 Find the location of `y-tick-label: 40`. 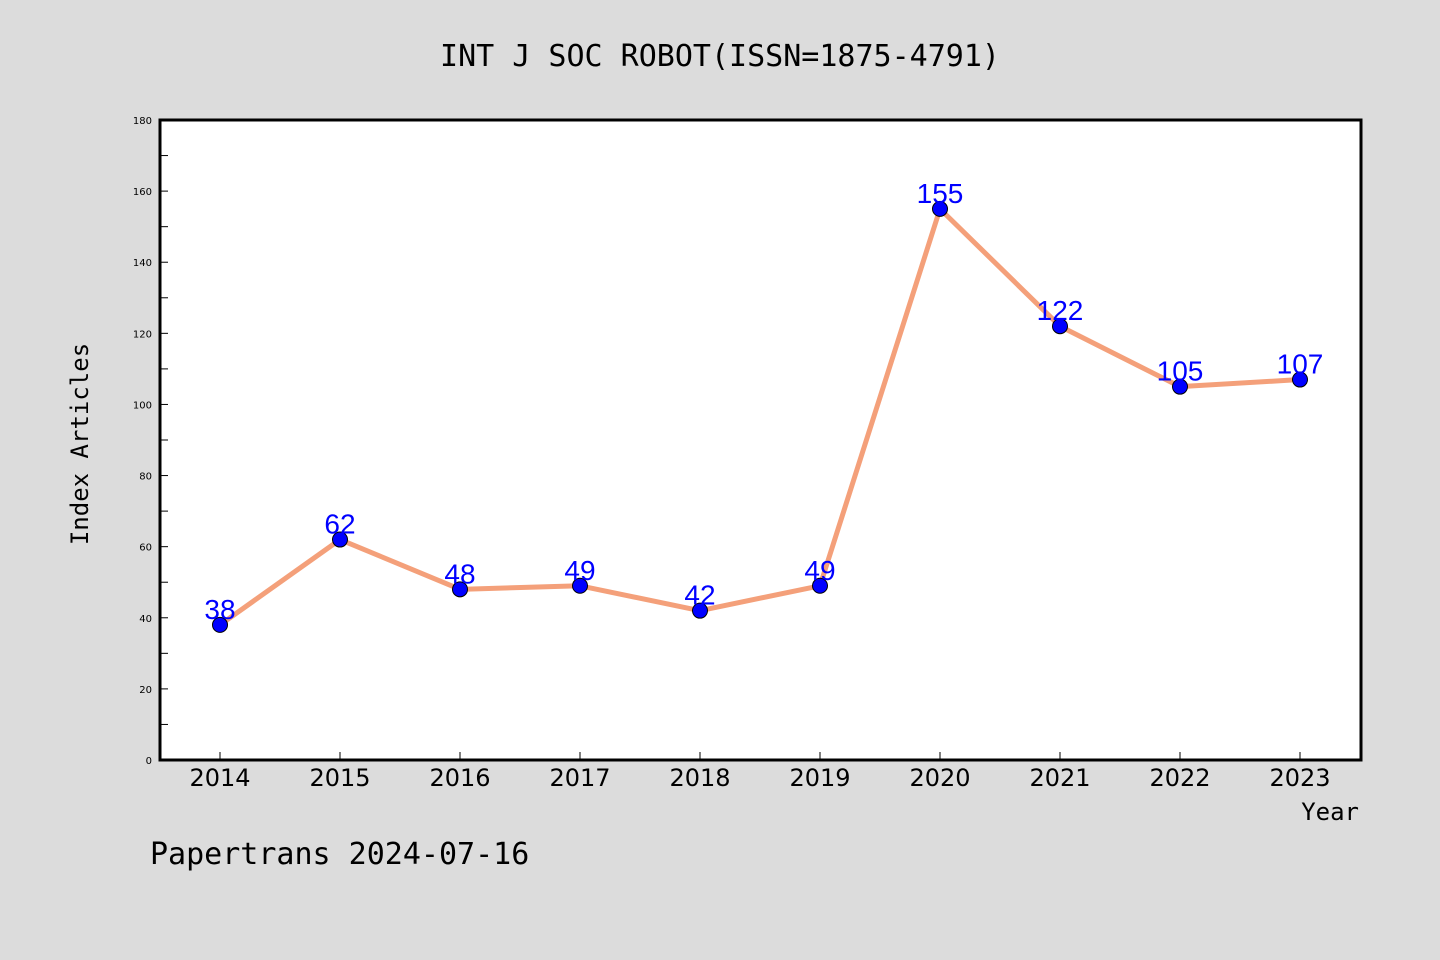

y-tick-label: 40 is located at coordinates (145, 619).